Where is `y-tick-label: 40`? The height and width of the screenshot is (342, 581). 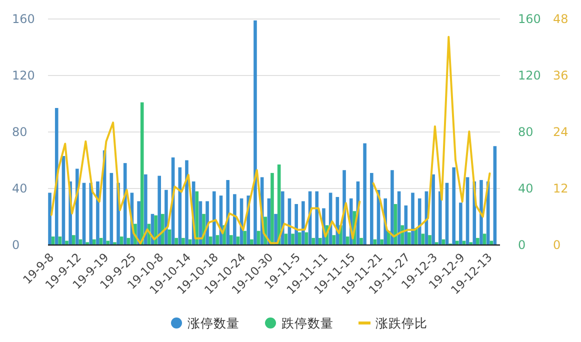
y-tick-label: 40 is located at coordinates (20, 189).